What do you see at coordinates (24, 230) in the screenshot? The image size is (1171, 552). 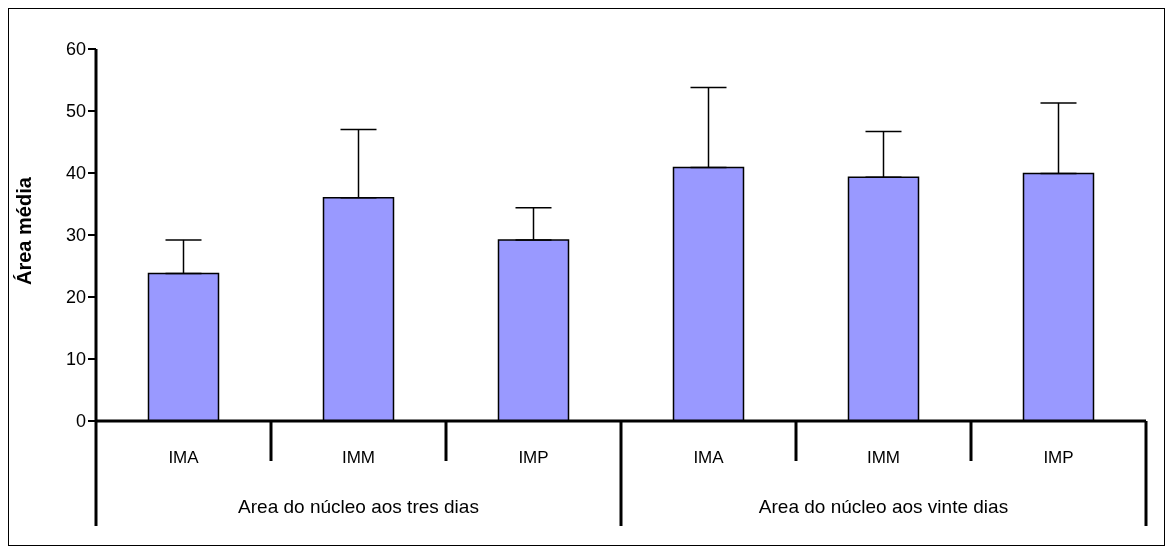 I see `y-axis-title: Área média` at bounding box center [24, 230].